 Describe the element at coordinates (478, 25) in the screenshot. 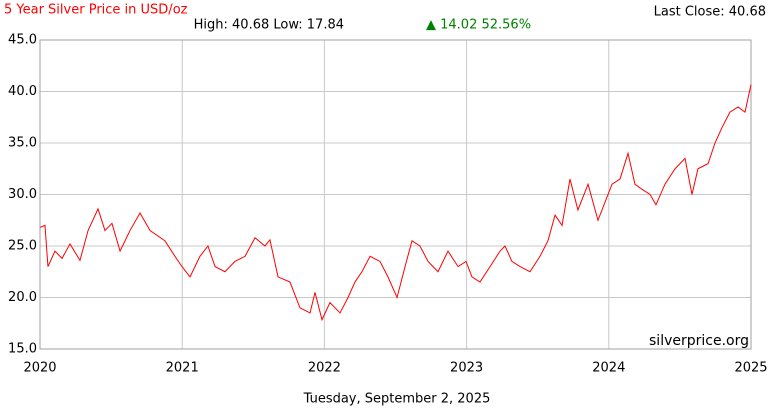

I see `change: ▲ 14.02 52.56%` at that location.